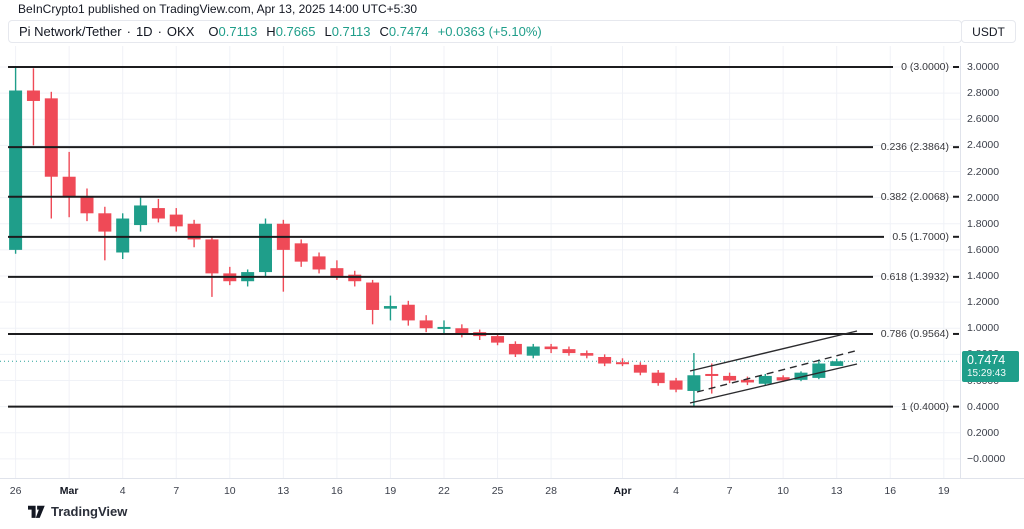 This screenshot has width=1024, height=529. I want to click on close-value: 0.7474, so click(408, 31).